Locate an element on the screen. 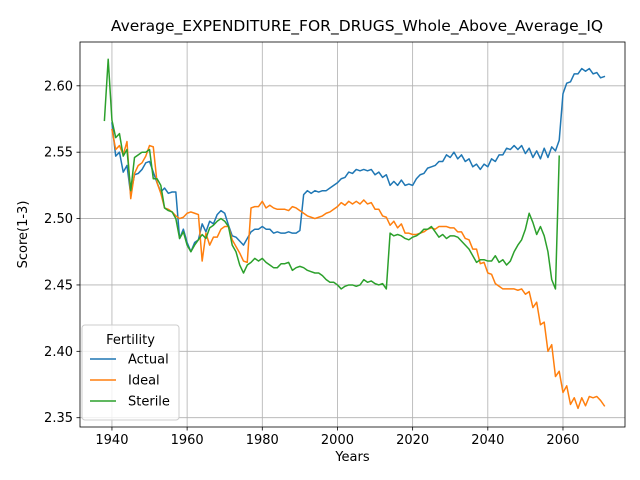  x-tick-label: 2040 is located at coordinates (487, 440).